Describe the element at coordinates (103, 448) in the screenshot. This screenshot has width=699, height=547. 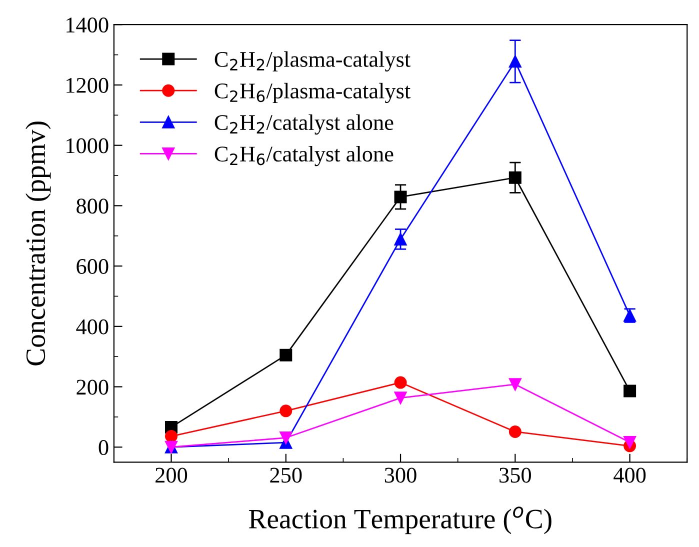
I see `y-tick-label: 0` at that location.